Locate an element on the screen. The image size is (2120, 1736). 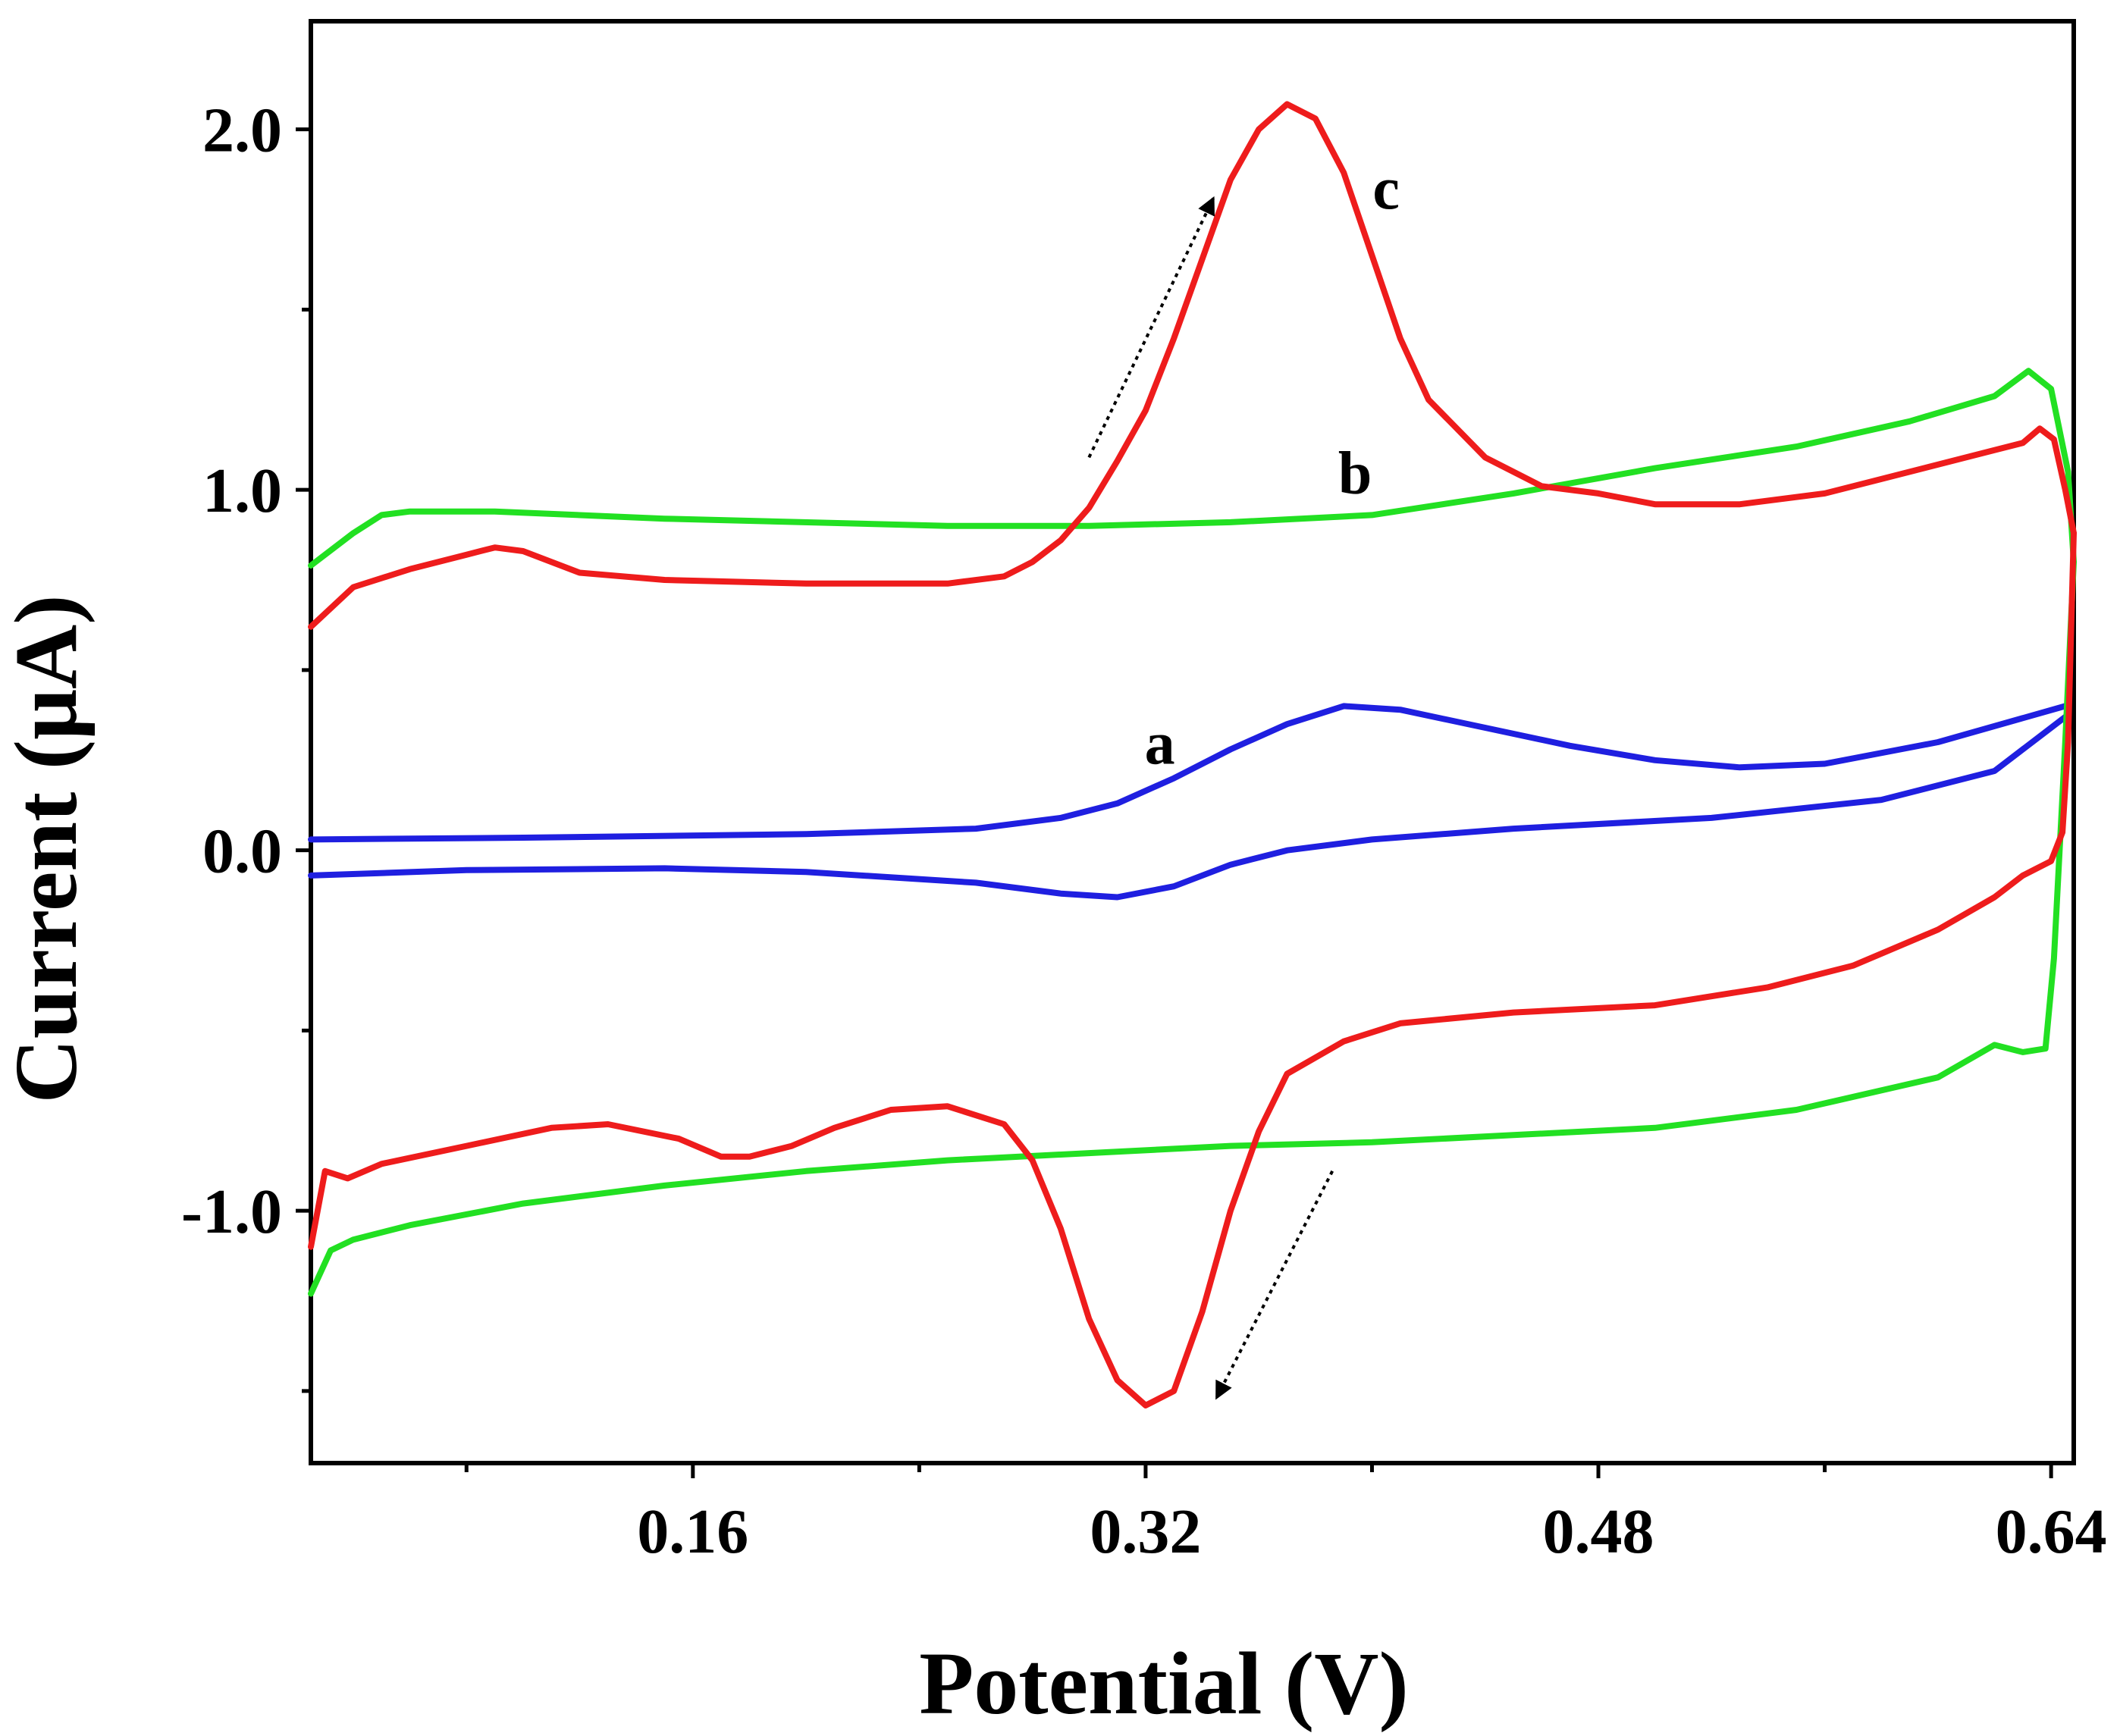
x-tick-label: 0.48 is located at coordinates (1598, 1531).